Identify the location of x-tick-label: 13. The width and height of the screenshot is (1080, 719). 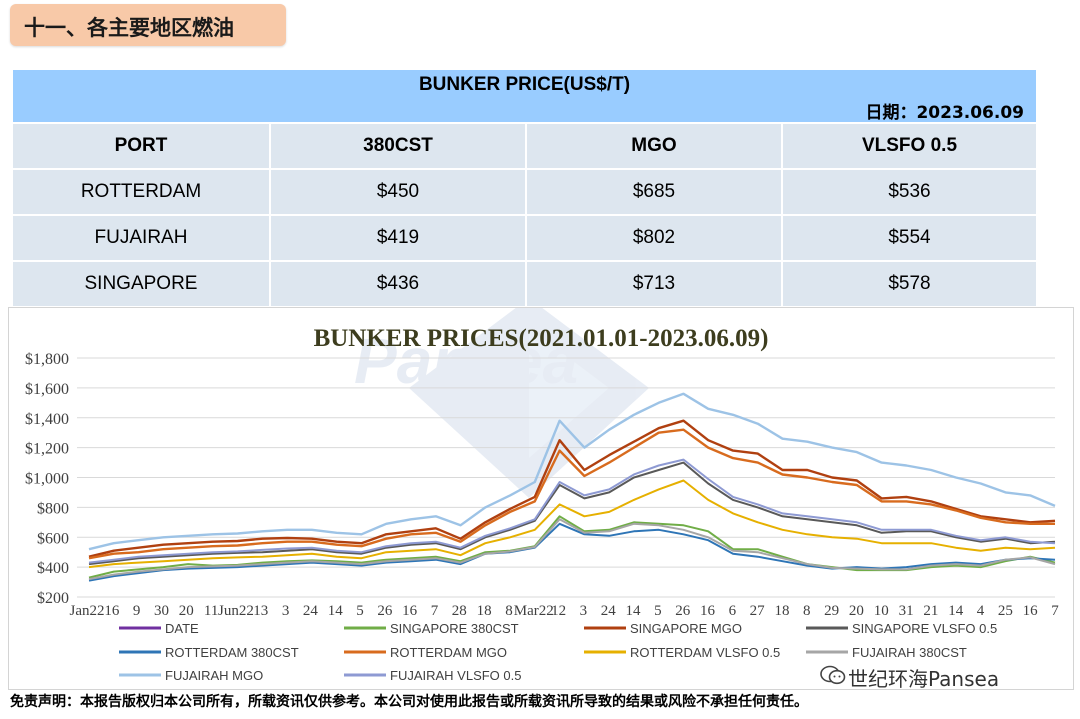
(260, 611).